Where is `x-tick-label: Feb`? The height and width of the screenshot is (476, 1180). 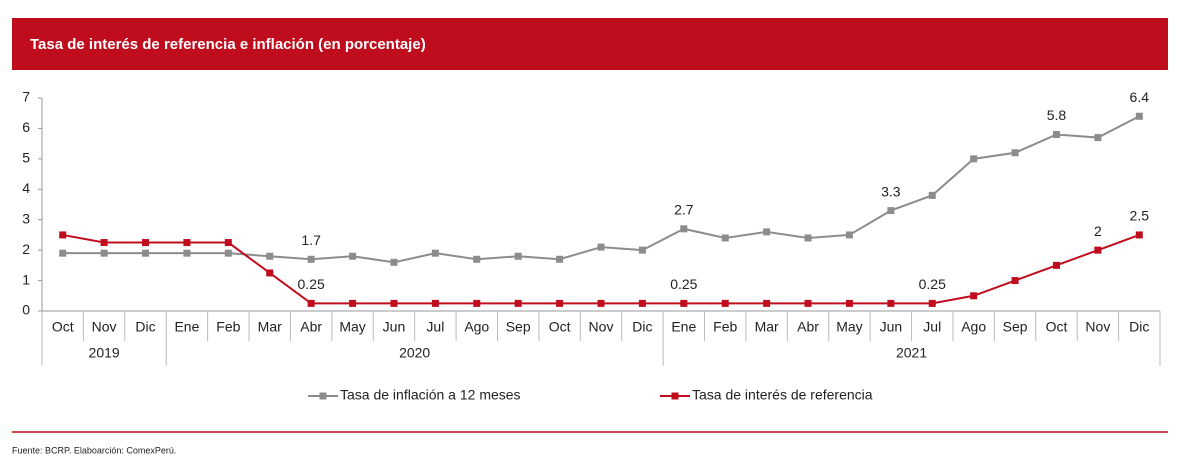
x-tick-label: Feb is located at coordinates (228, 327).